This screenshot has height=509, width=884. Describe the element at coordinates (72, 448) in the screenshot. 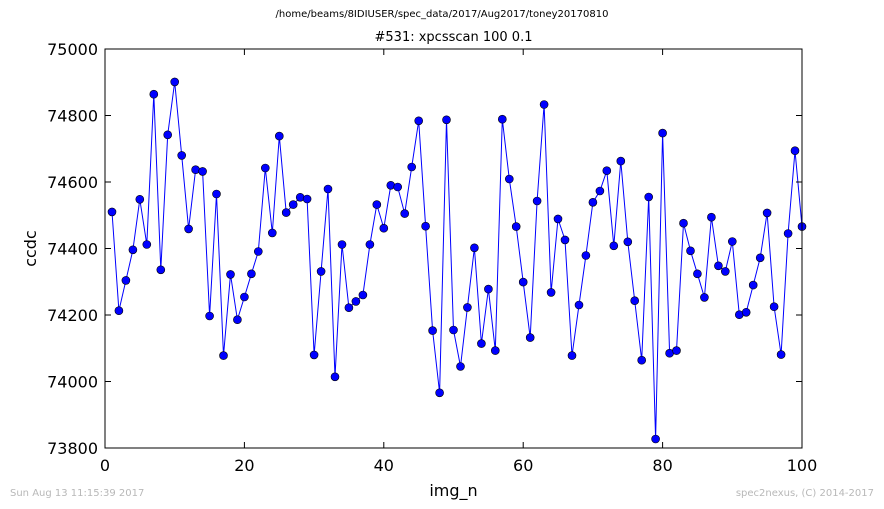

I see `y-tick-label: 73800` at that location.